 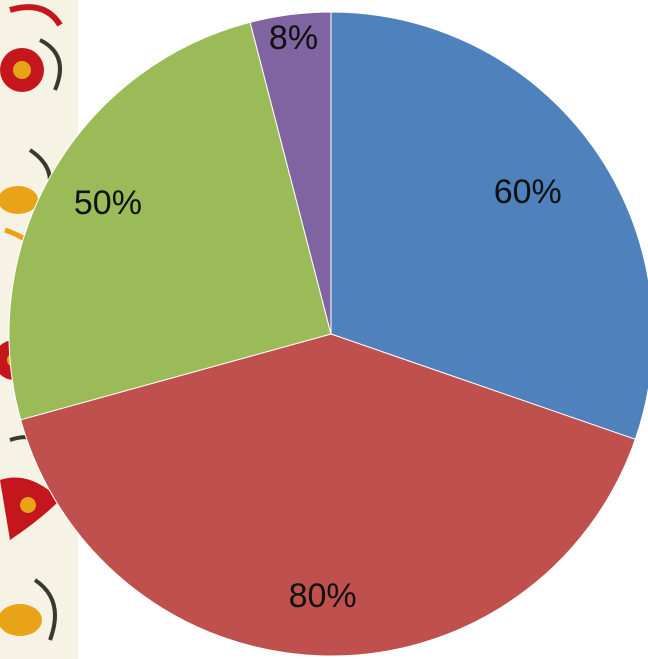 I want to click on pie-slice-label-1: 60%, so click(x=528, y=192).